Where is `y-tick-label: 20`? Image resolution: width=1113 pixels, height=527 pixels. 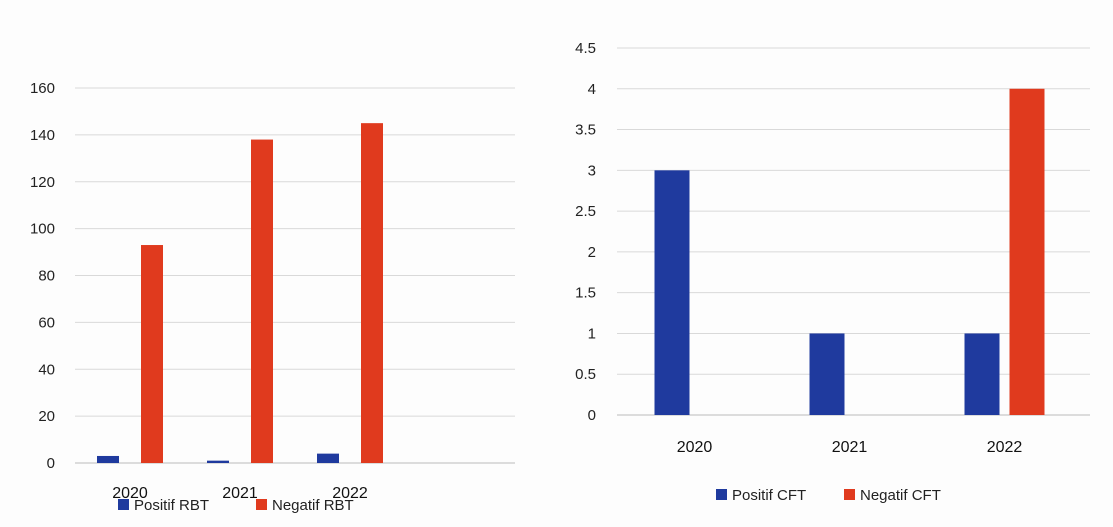 y-tick-label: 20 is located at coordinates (46, 416).